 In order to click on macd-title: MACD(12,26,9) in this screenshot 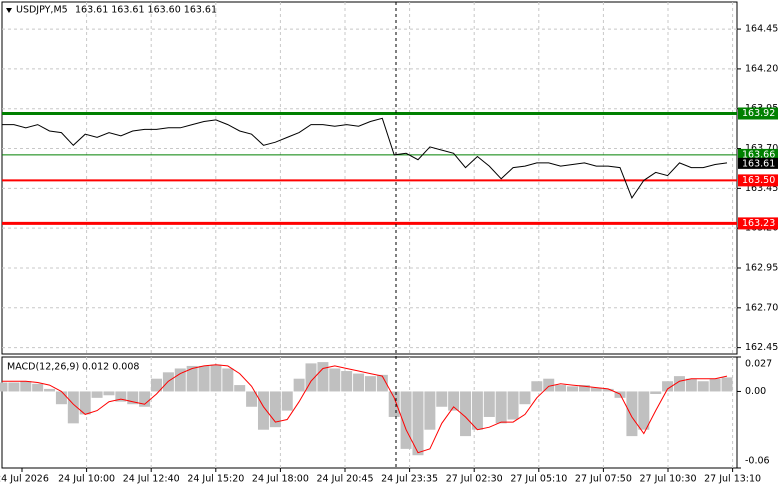, I will do `click(43, 367)`.